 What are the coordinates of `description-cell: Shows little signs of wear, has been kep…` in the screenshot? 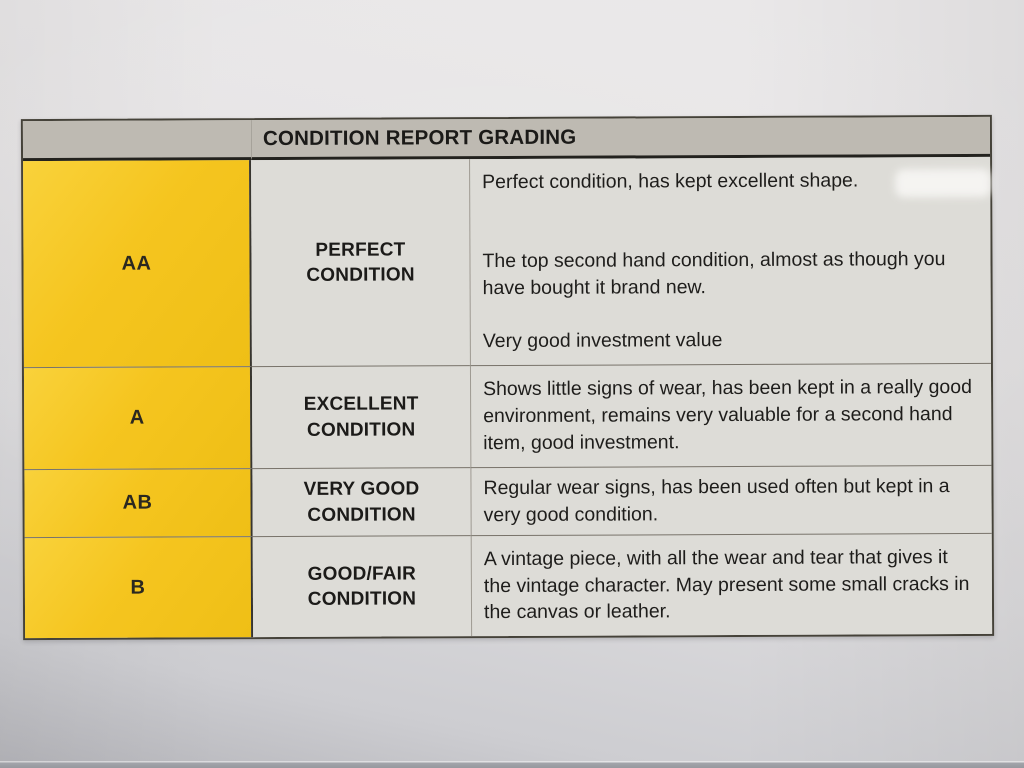 It's located at (730, 415).